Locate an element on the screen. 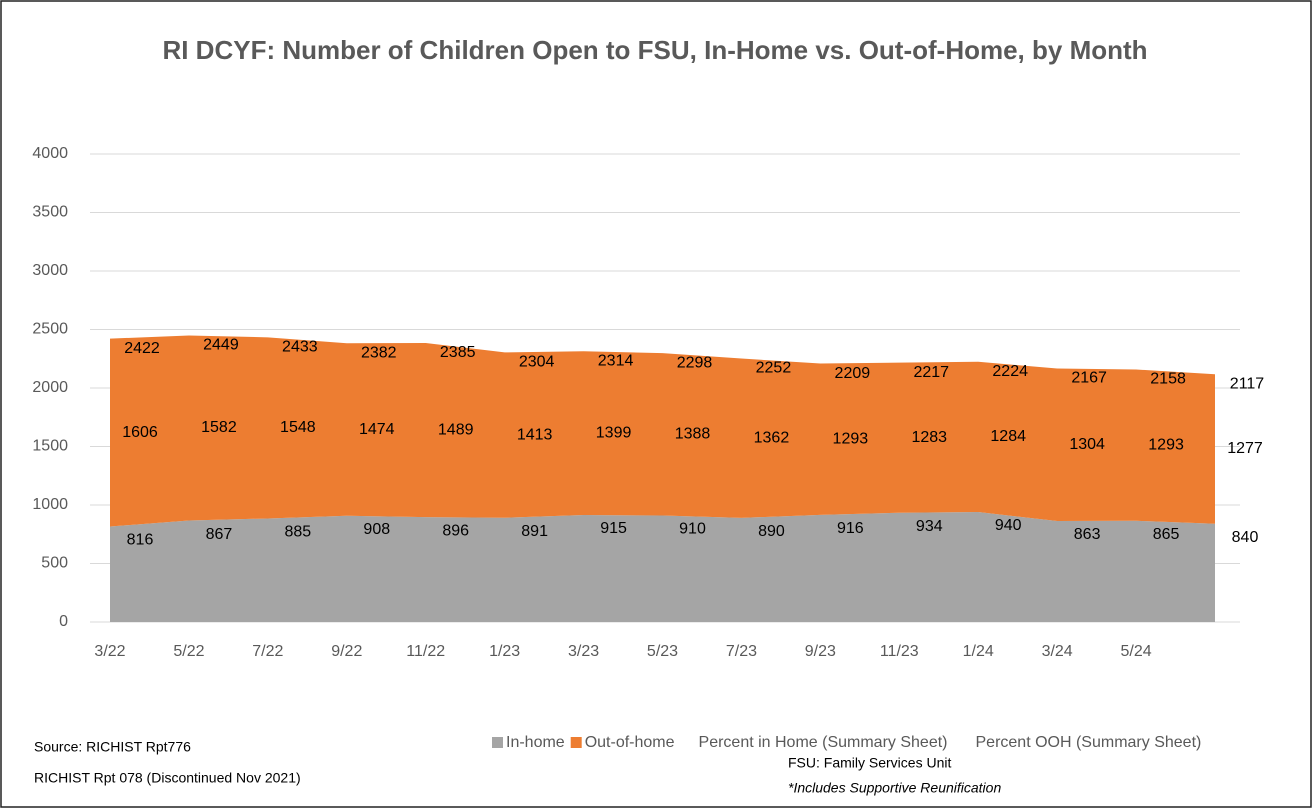  data-label: 885 is located at coordinates (298, 532).